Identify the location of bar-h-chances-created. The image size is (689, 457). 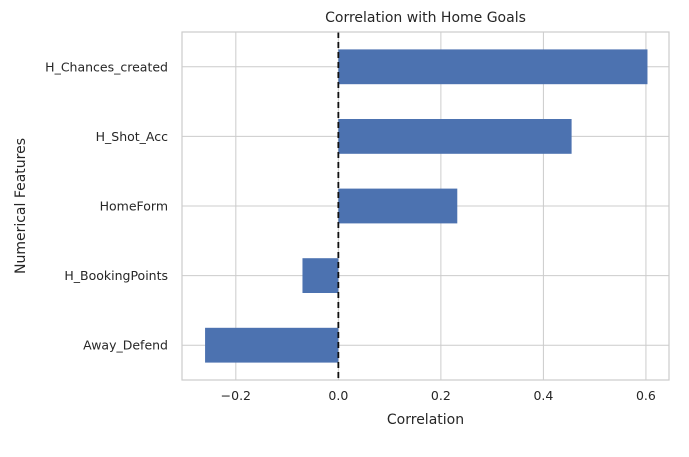
(493, 67).